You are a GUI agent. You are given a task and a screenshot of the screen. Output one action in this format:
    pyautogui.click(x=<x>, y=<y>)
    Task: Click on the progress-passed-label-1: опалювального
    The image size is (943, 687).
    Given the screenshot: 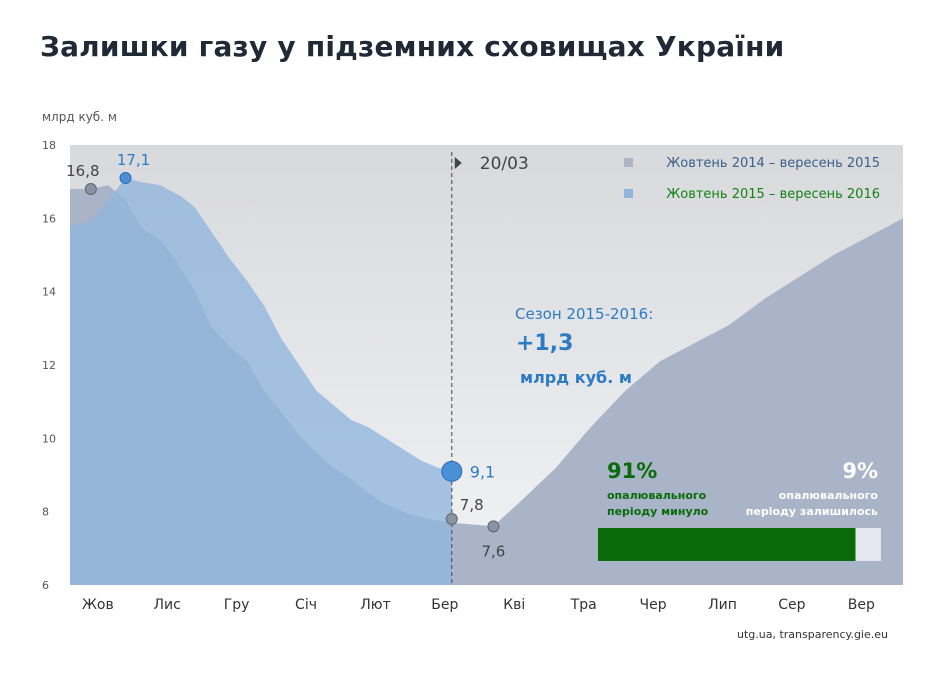 What is the action you would take?
    pyautogui.click(x=657, y=495)
    